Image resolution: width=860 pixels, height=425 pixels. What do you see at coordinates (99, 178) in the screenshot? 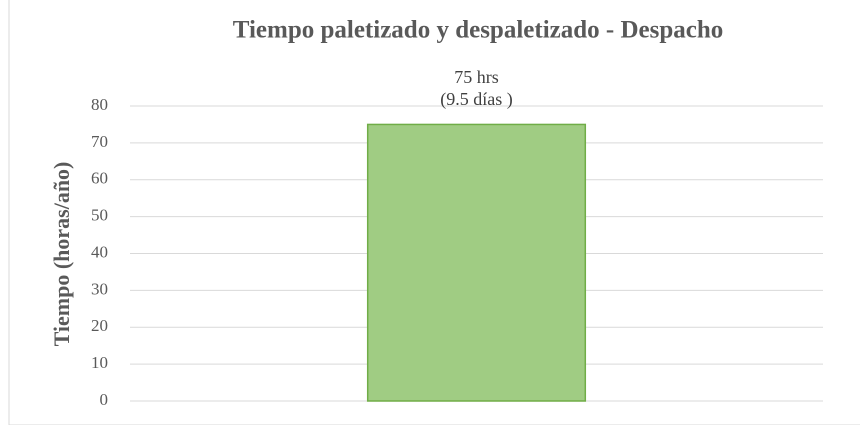
I see `y-tick-label: 60` at bounding box center [99, 178].